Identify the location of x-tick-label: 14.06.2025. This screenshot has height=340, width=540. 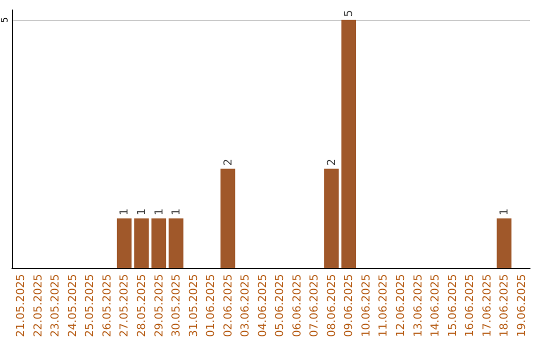
(435, 306).